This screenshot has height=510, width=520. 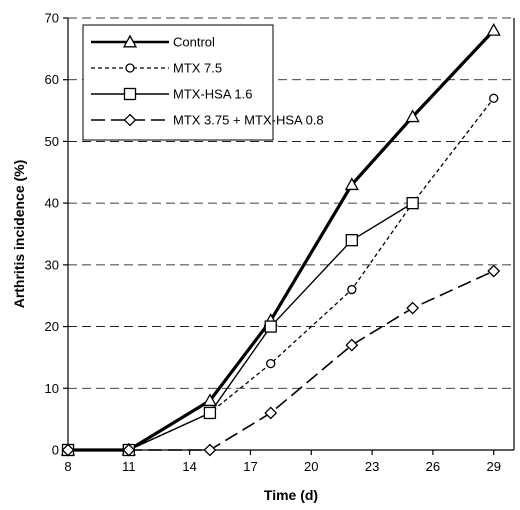 What do you see at coordinates (189, 466) in the screenshot?
I see `x-tick-label: 14` at bounding box center [189, 466].